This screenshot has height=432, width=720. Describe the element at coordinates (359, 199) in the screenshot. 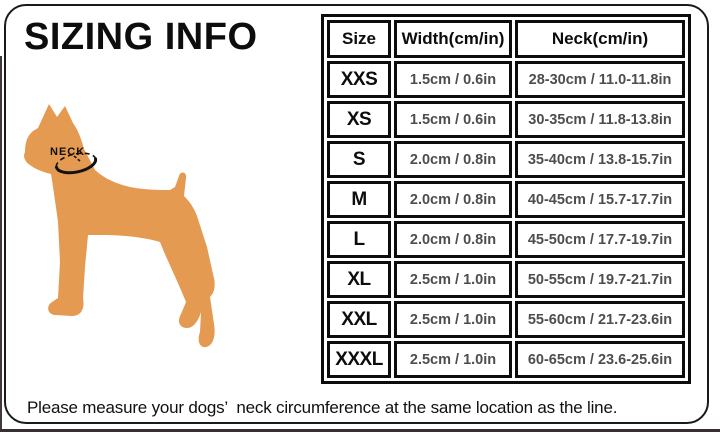

I see `size-cell: M` at that location.